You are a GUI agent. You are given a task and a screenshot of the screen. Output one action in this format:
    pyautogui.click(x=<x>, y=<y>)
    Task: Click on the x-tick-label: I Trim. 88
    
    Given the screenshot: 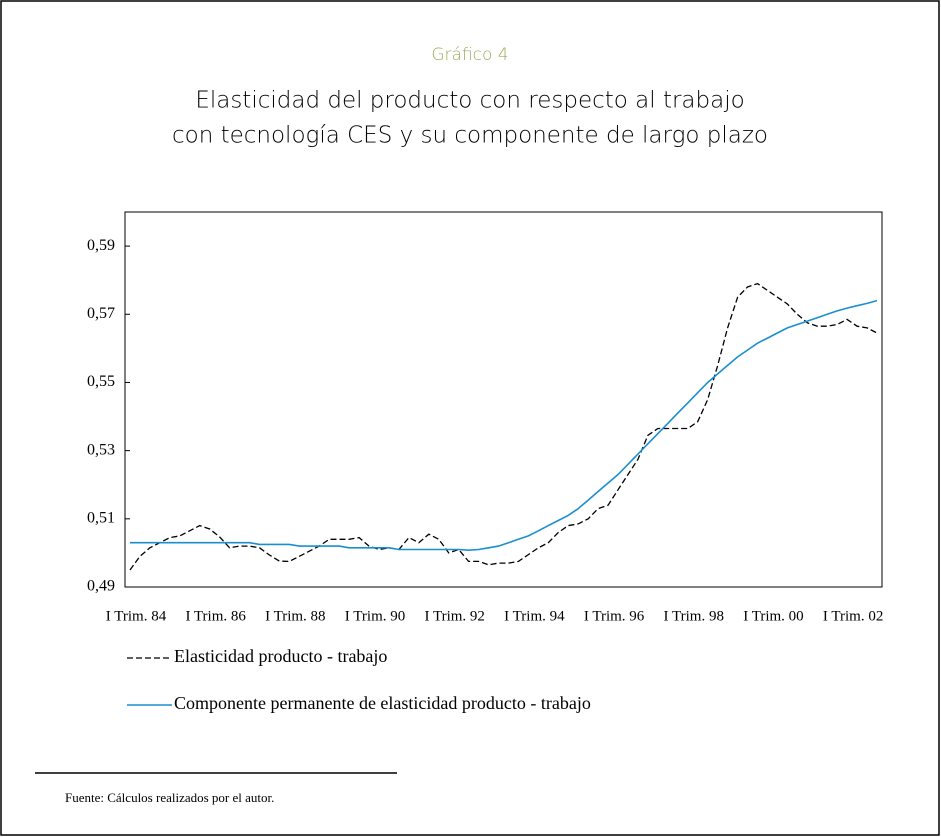 What is the action you would take?
    pyautogui.click(x=295, y=616)
    